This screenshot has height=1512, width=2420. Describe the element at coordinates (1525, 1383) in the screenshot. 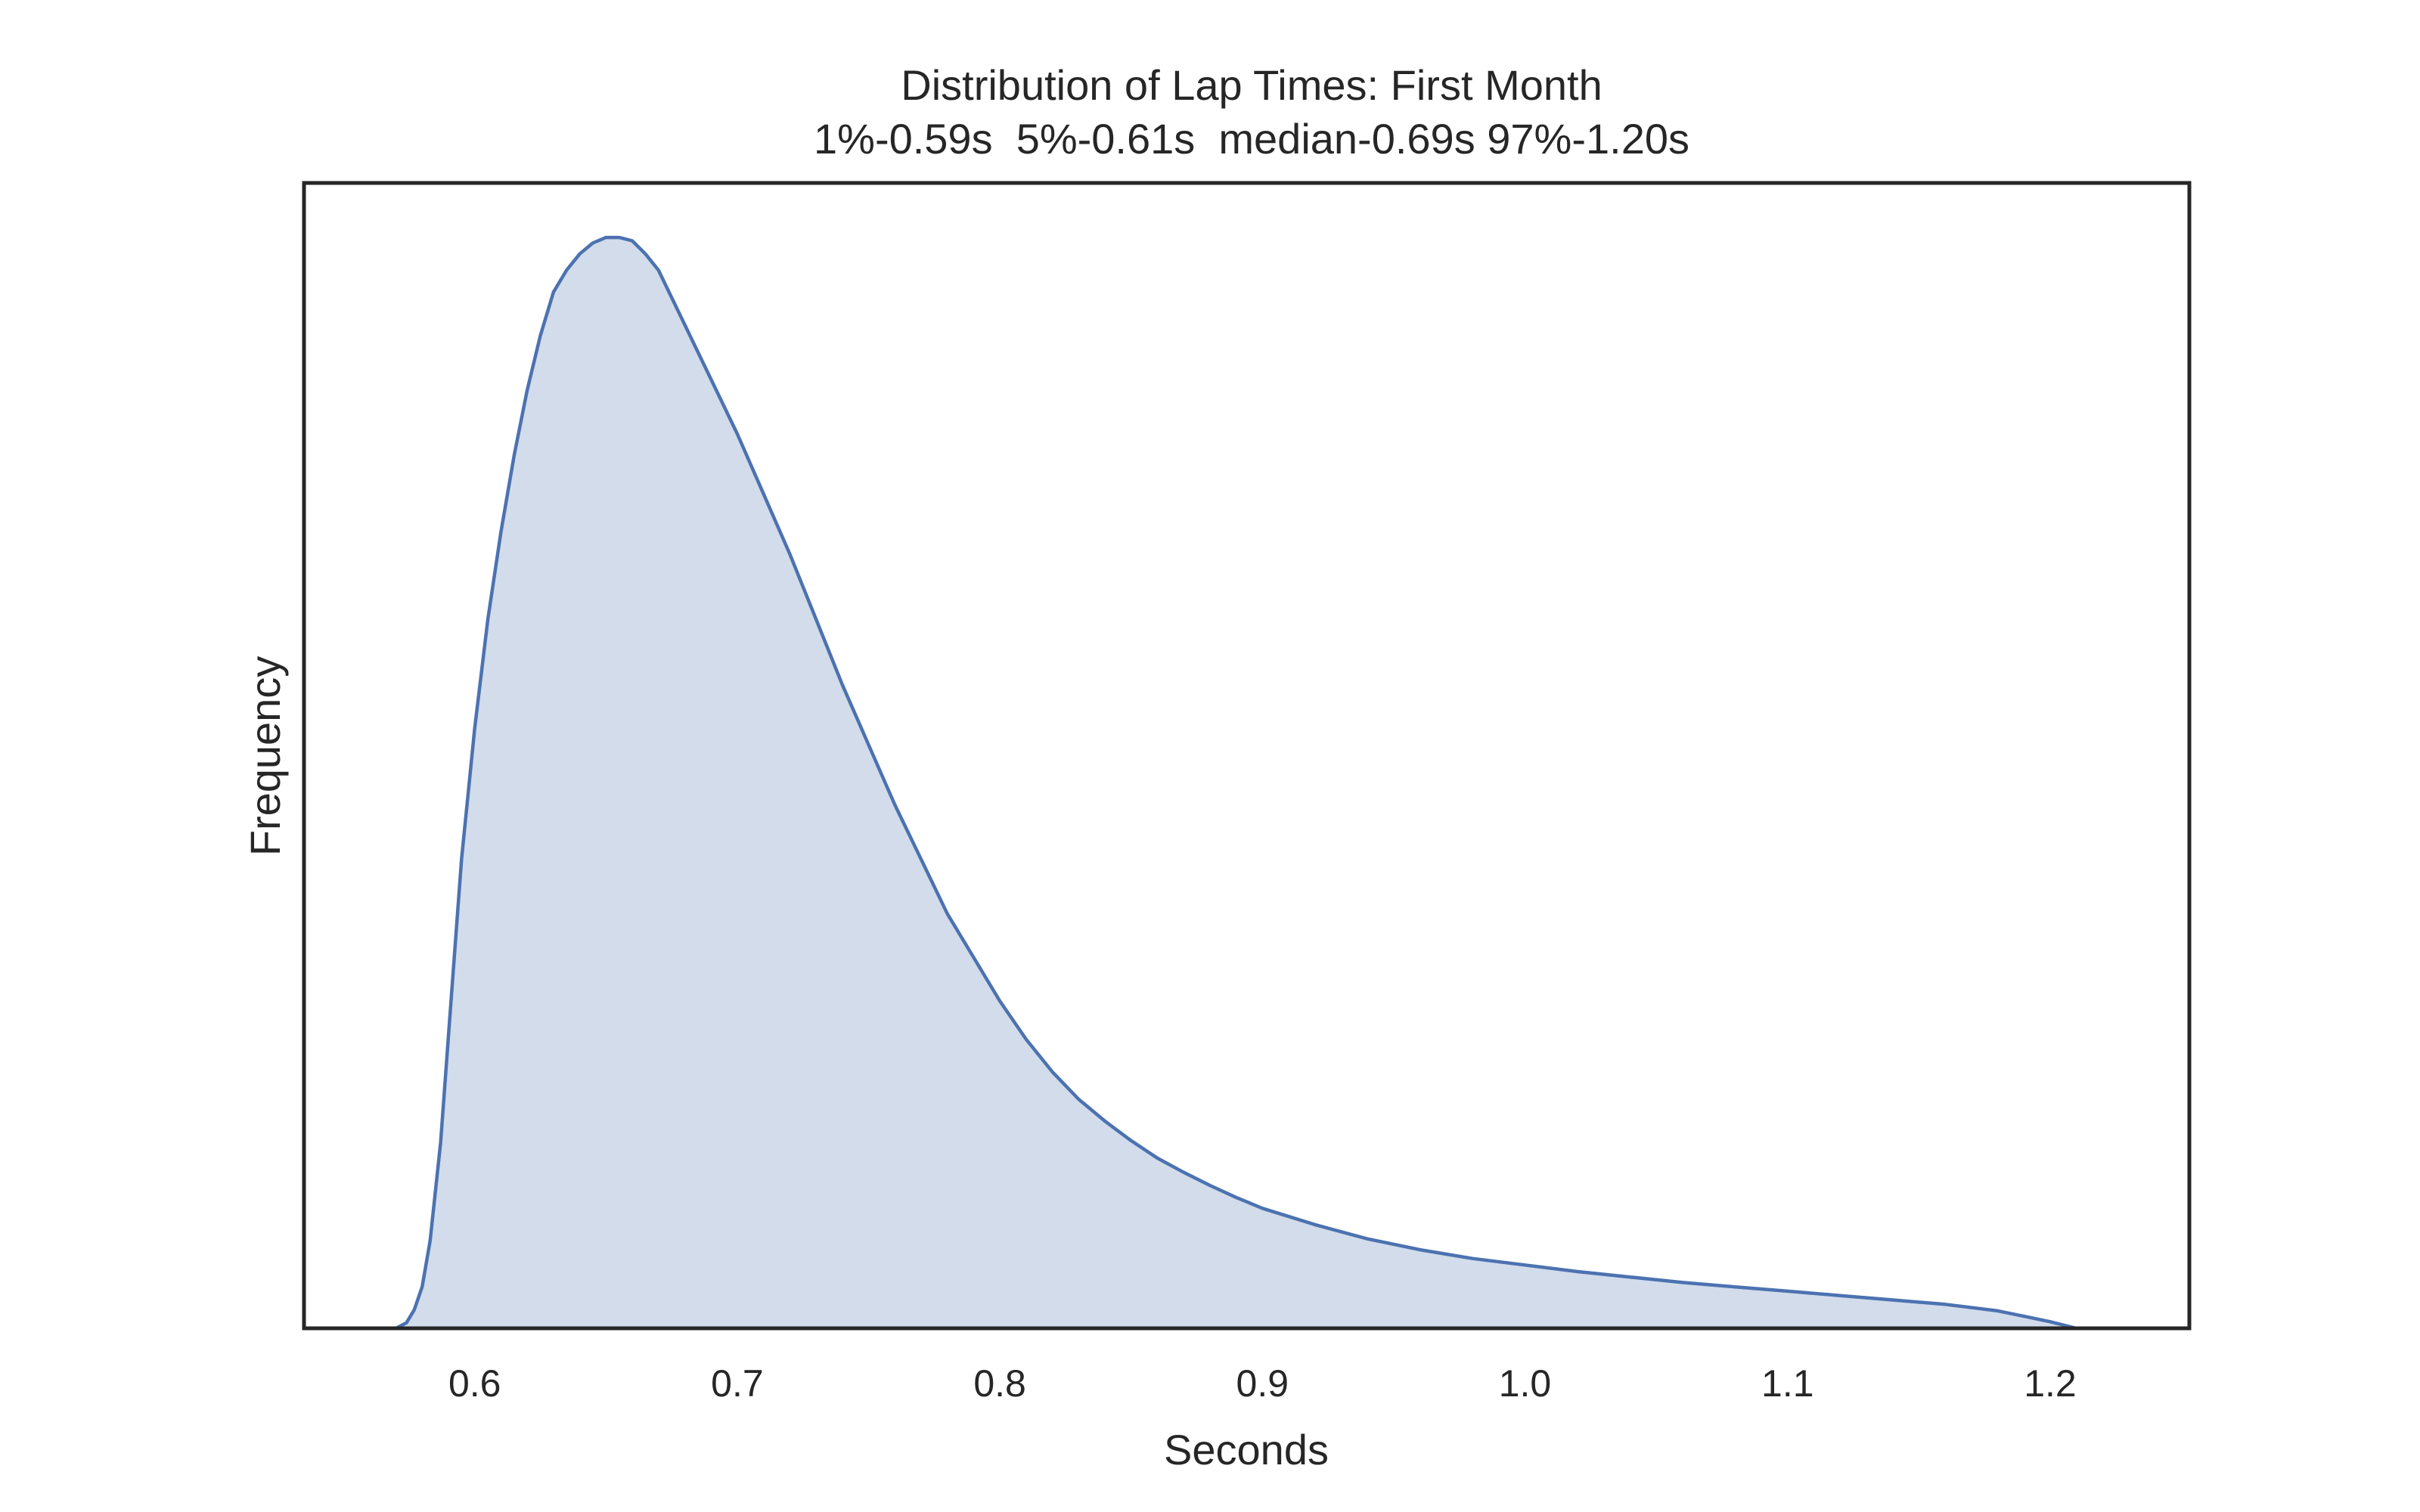

I see `x-tick-label: 1.0` at that location.